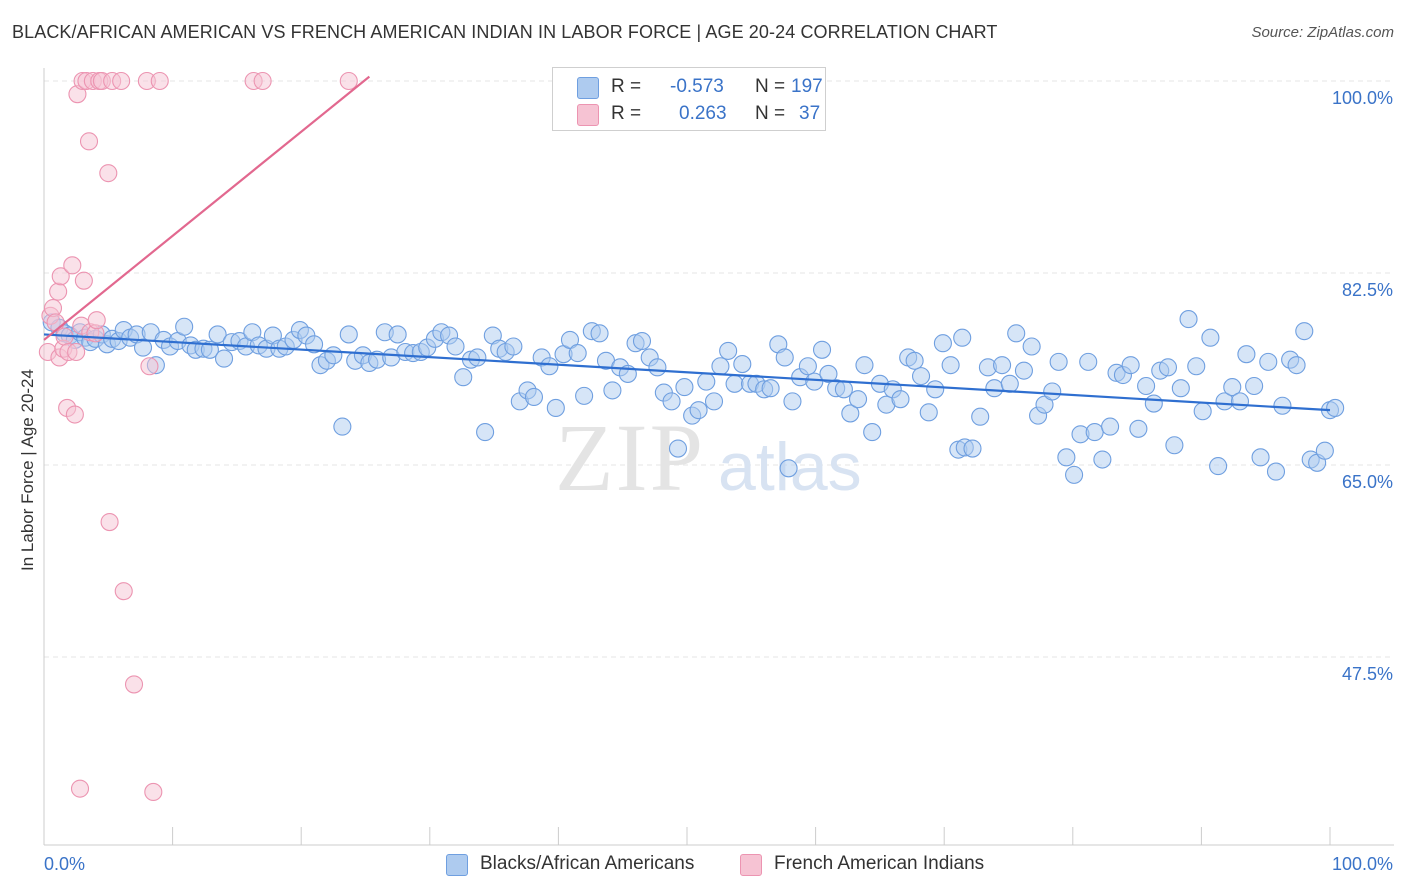 The height and width of the screenshot is (892, 1406). I want to click on y-axis-label: In Labor Force | Age 20-24, so click(27, 470).